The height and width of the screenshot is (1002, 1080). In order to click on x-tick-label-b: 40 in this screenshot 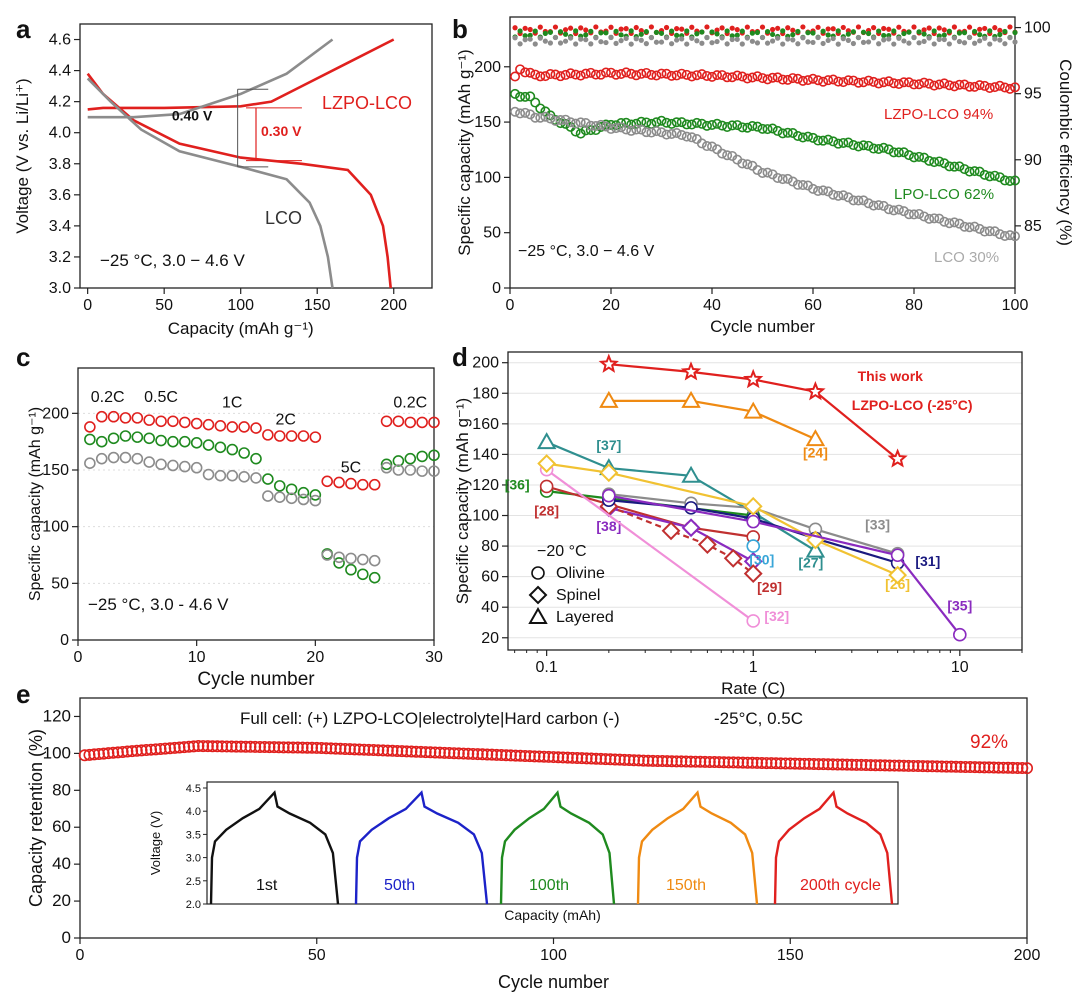, I will do `click(712, 305)`.